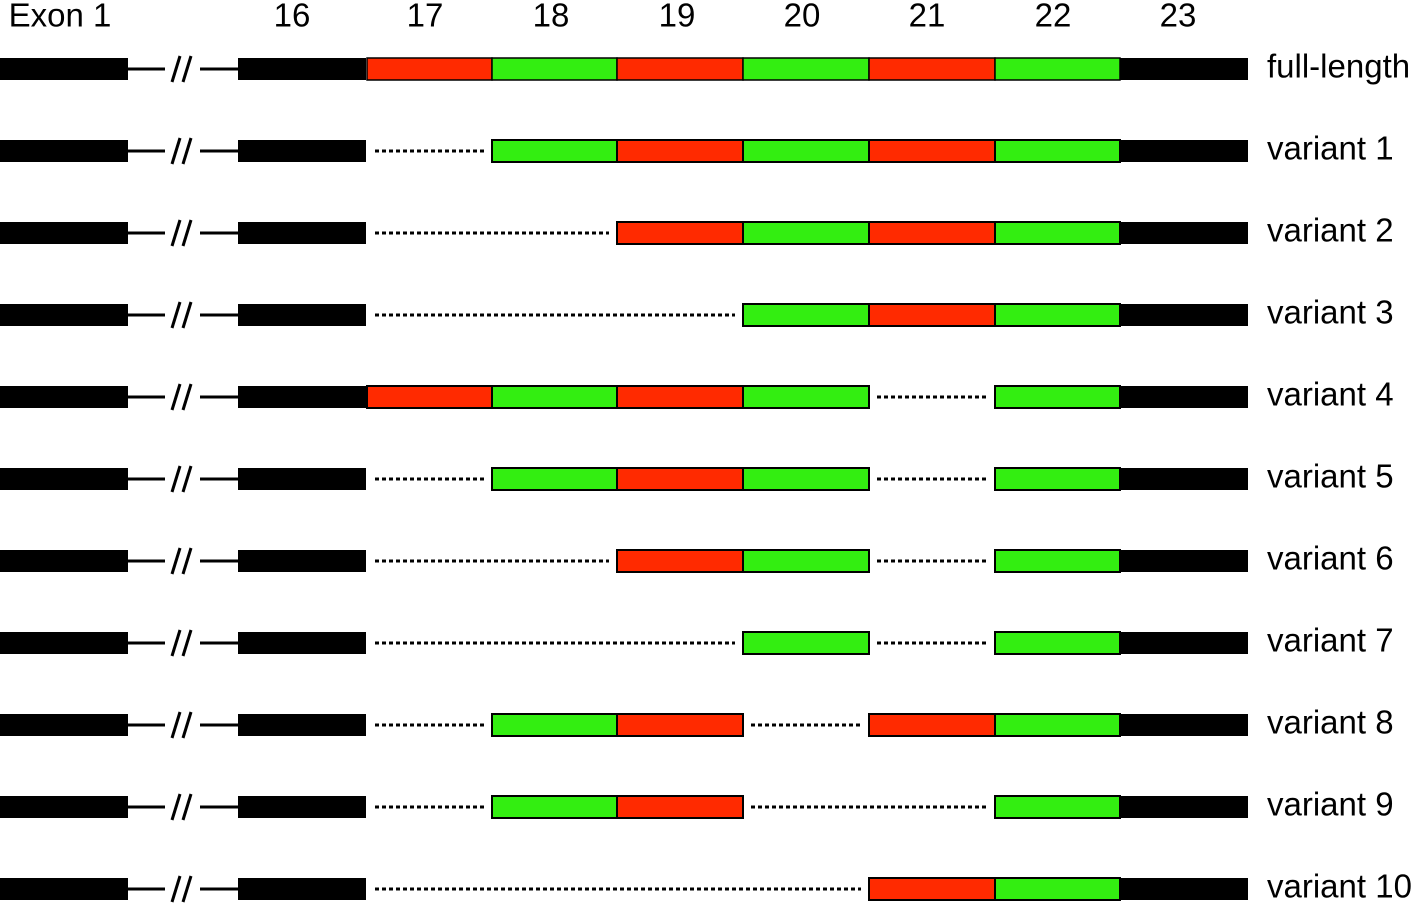 The height and width of the screenshot is (914, 1418). Describe the element at coordinates (1339, 886) in the screenshot. I see `row-label: variant 10` at that location.